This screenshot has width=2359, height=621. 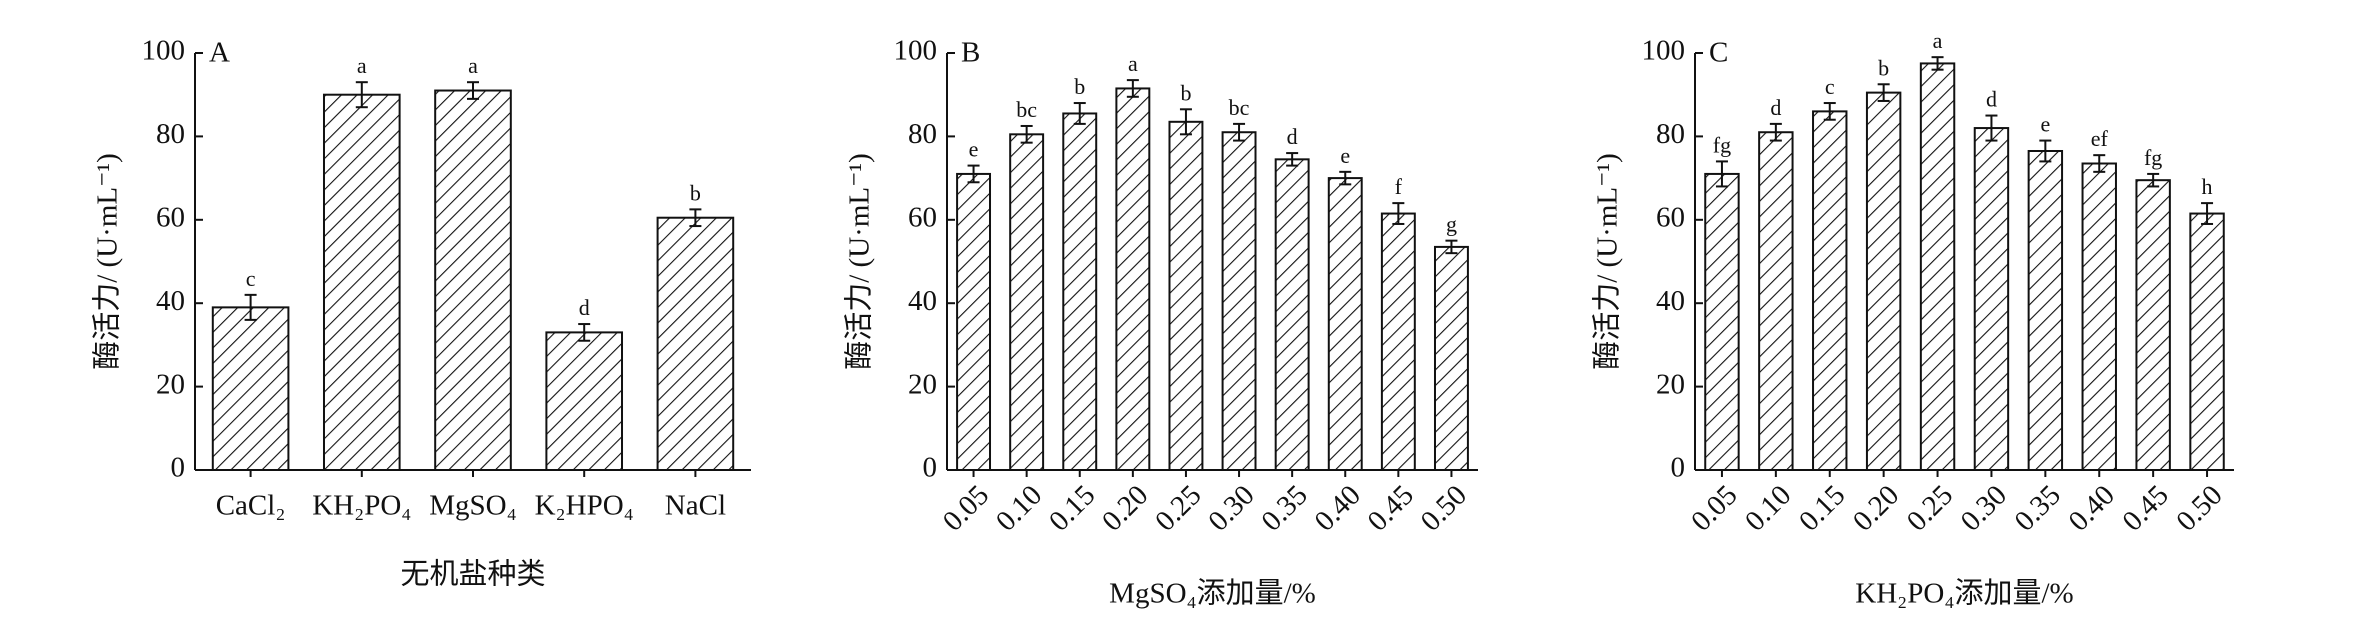 I want to click on x-tick-label: NaCl, so click(x=695, y=506).